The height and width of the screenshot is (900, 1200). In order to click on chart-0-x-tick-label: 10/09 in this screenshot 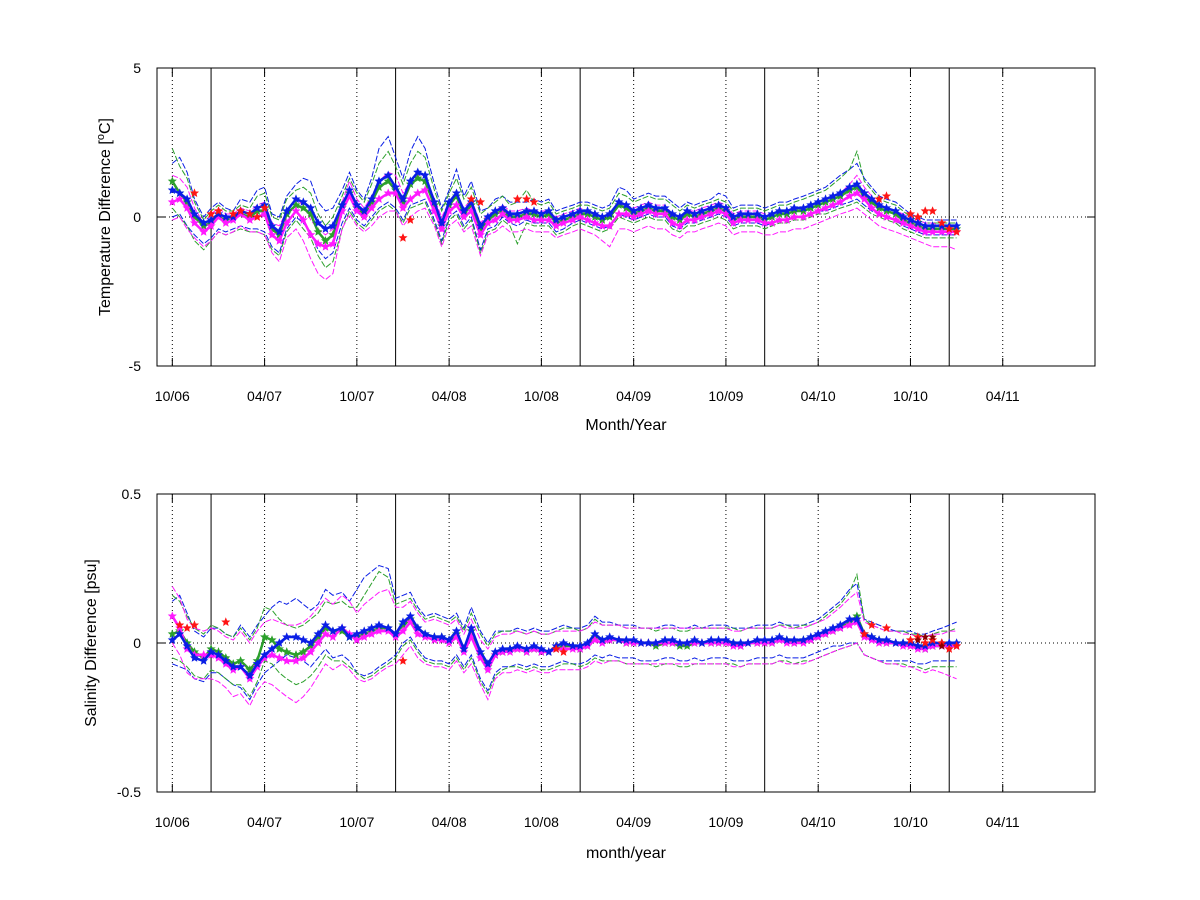, I will do `click(725, 396)`.